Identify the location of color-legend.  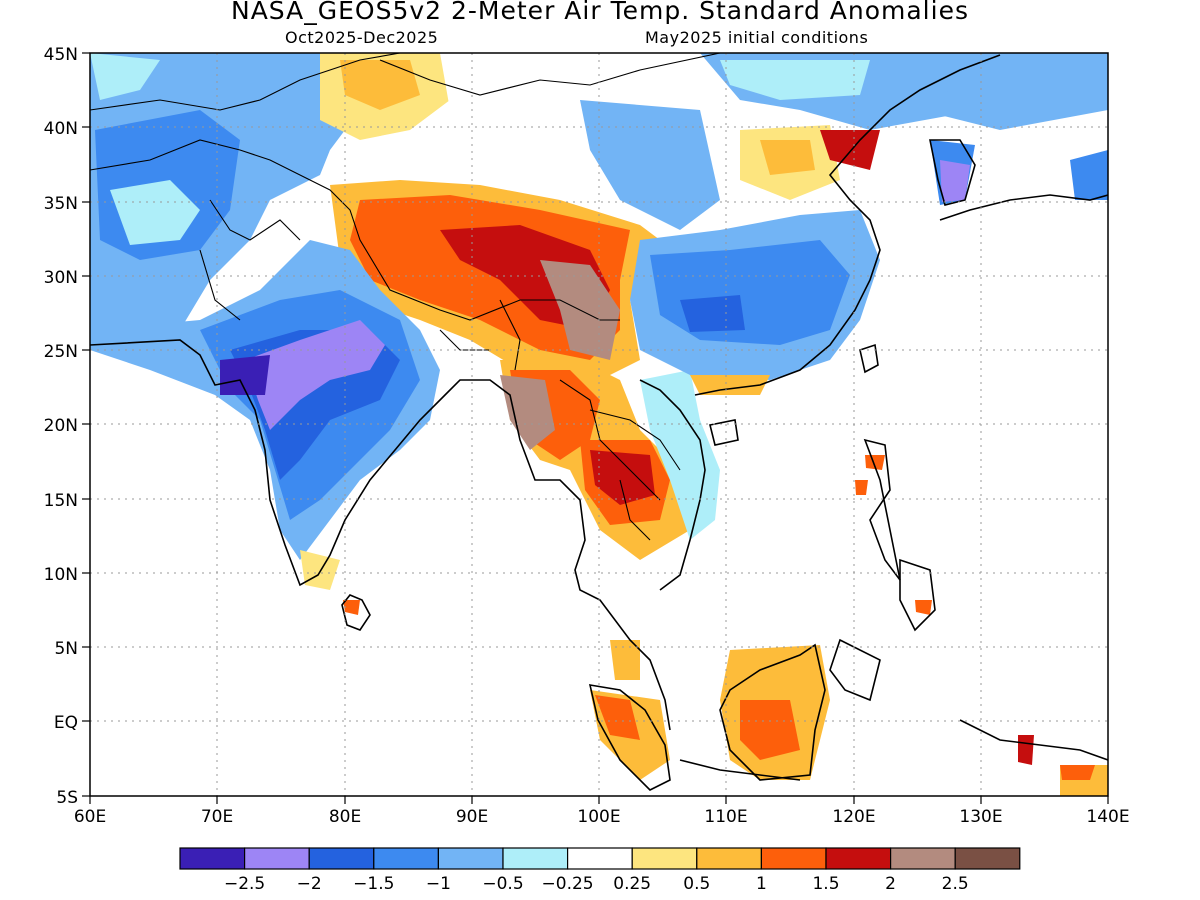
(600, 858).